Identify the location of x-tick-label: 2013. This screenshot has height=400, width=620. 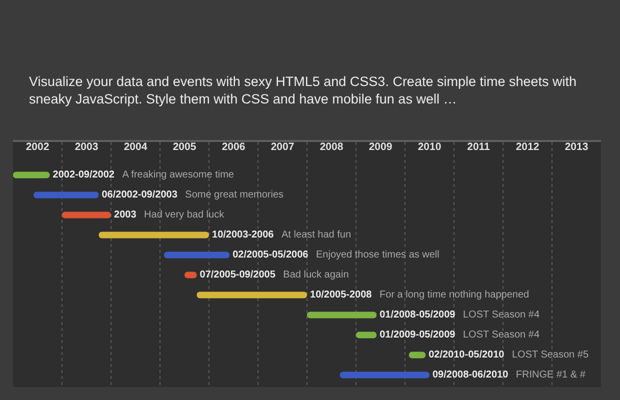
(576, 147).